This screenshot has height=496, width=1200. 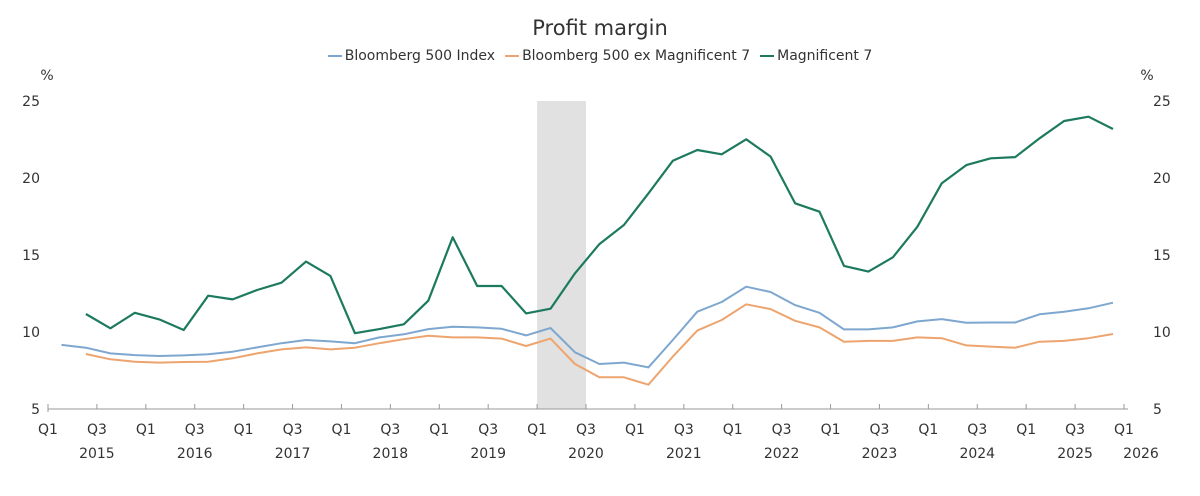 I want to click on x-year-label: 2016, so click(x=195, y=454).